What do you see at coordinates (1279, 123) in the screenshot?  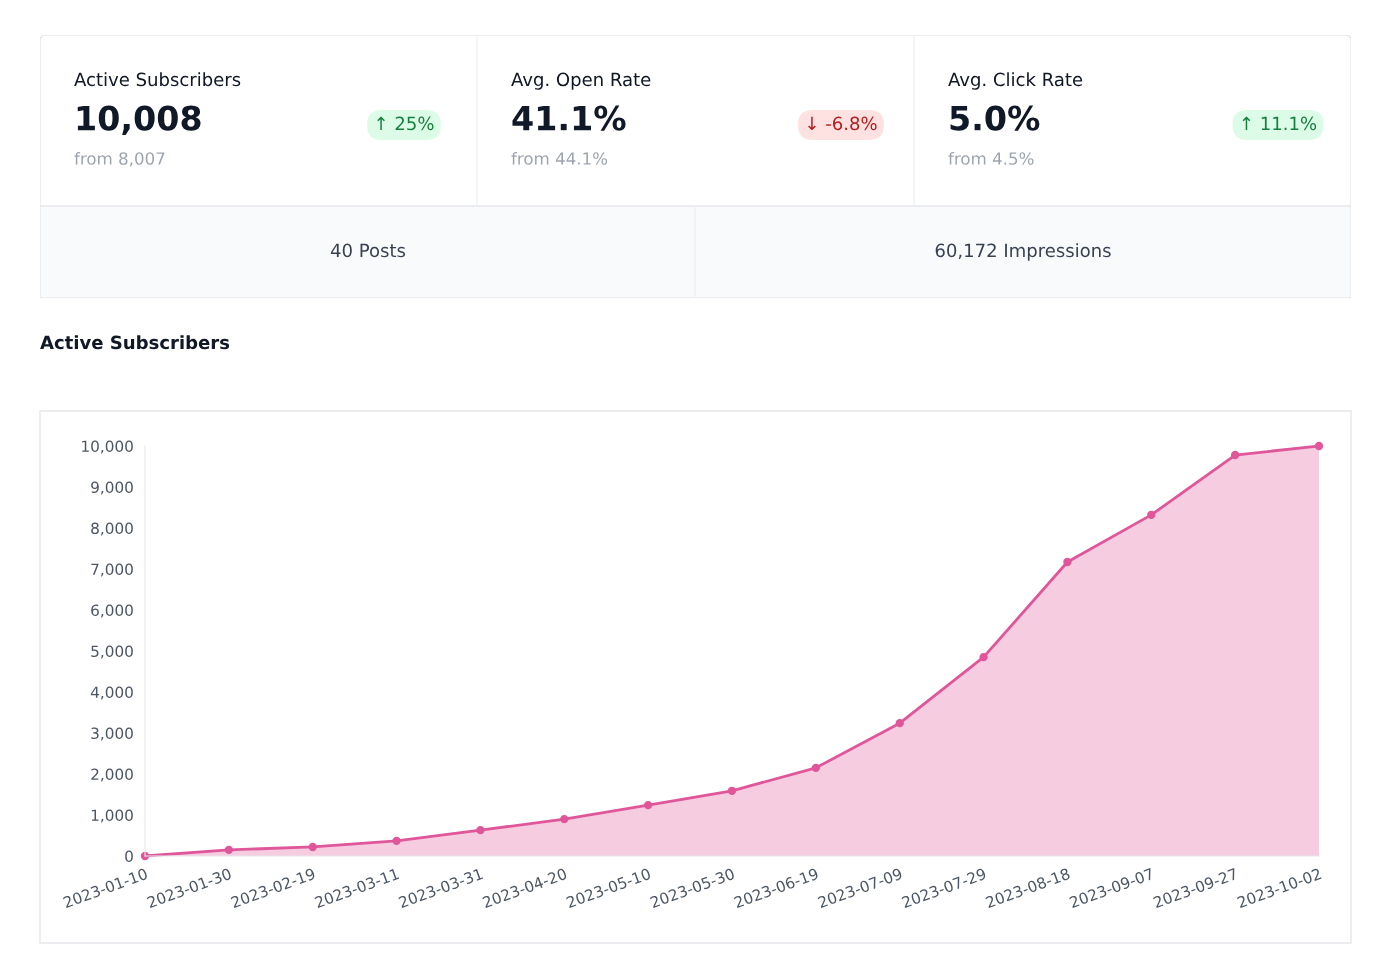 I see `text: ↑ 11.1%` at bounding box center [1279, 123].